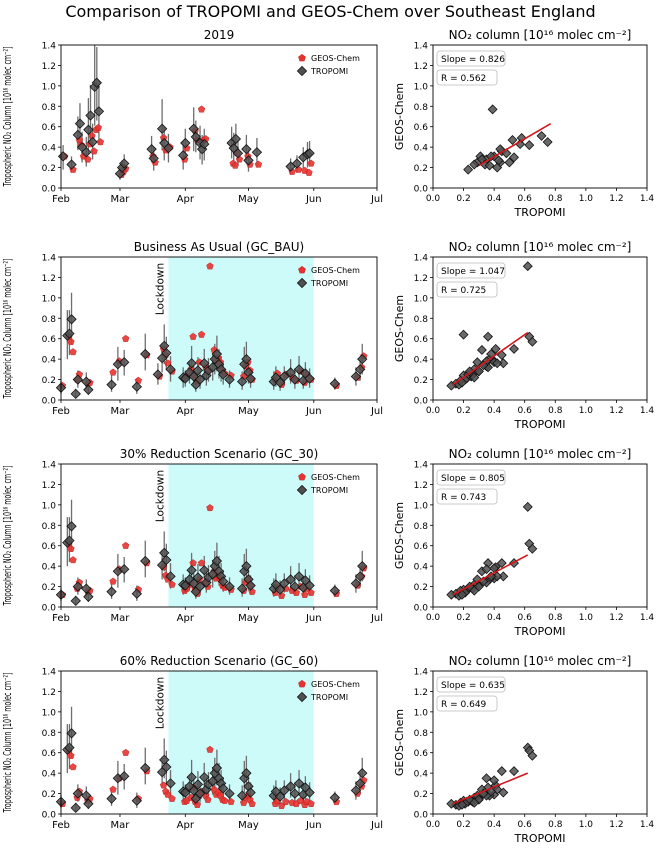  Describe the element at coordinates (433, 618) in the screenshot. I see `x-tick-label: 0.0` at that location.